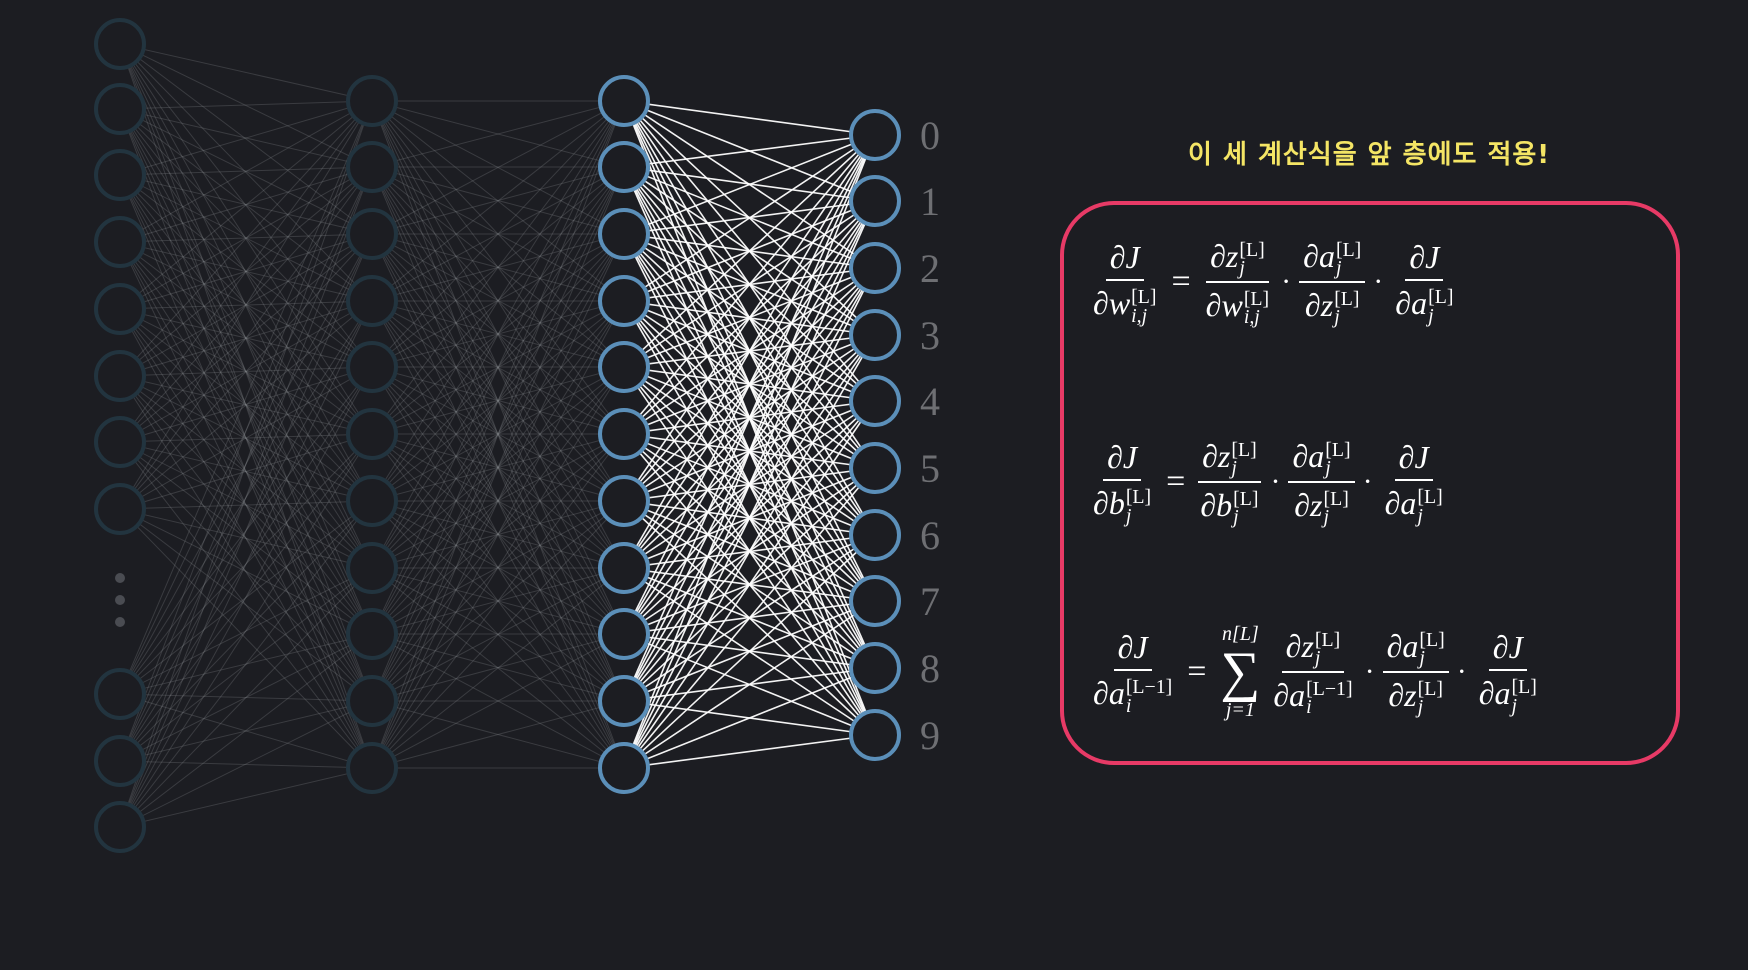 The width and height of the screenshot is (1748, 970). Describe the element at coordinates (930, 601) in the screenshot. I see `output-label: 7` at that location.